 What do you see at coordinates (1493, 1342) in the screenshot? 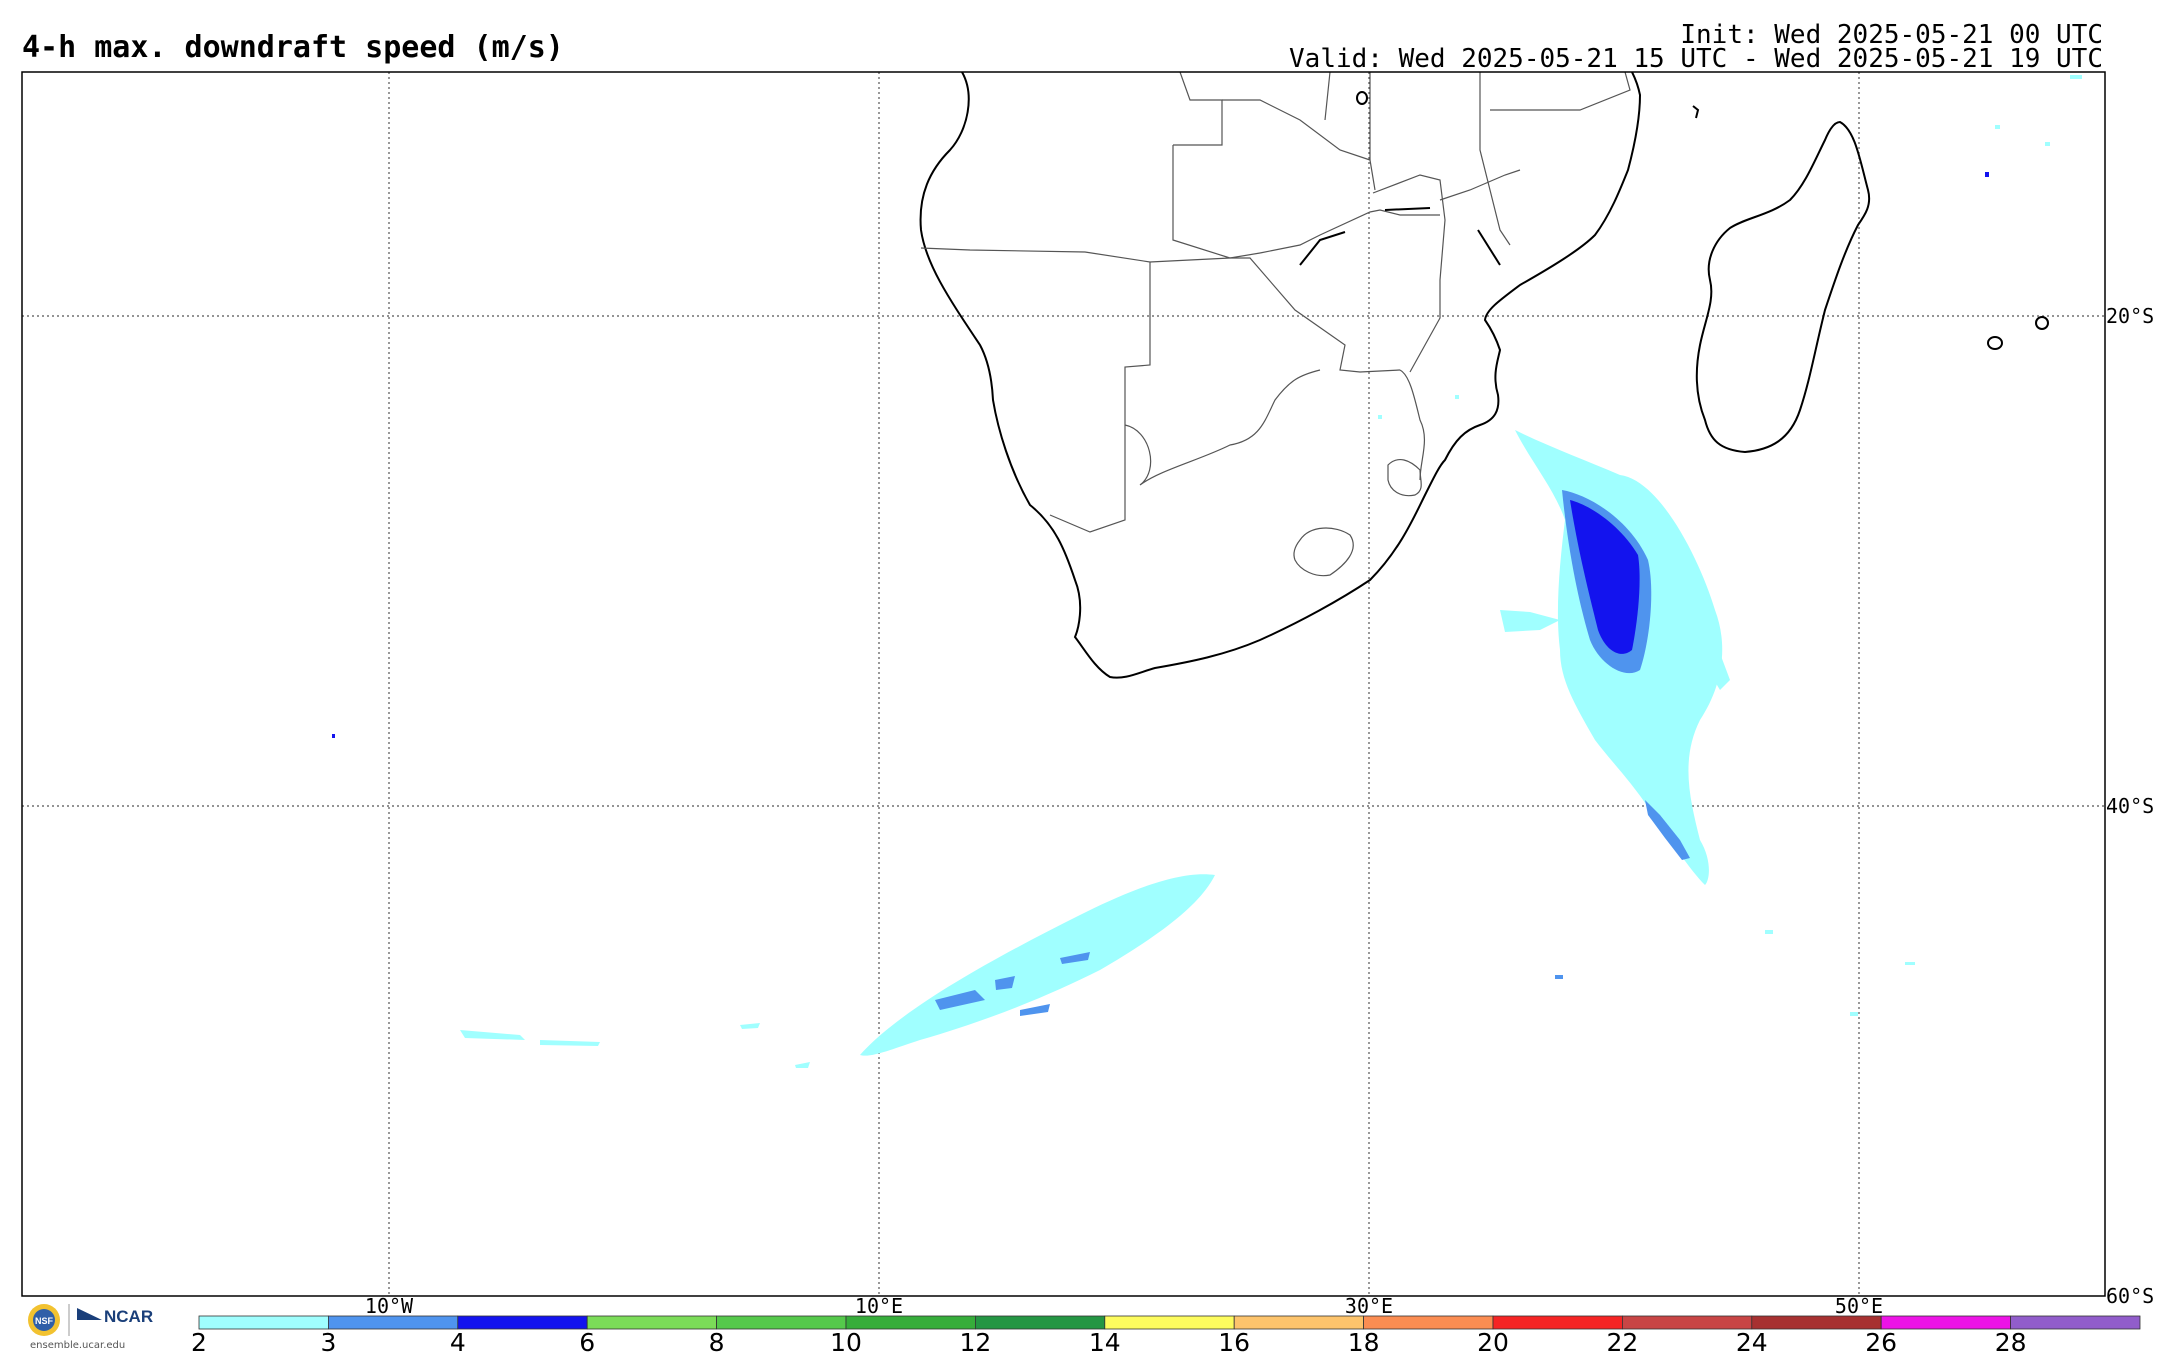
I see `colorbar-tick: 20` at bounding box center [1493, 1342].